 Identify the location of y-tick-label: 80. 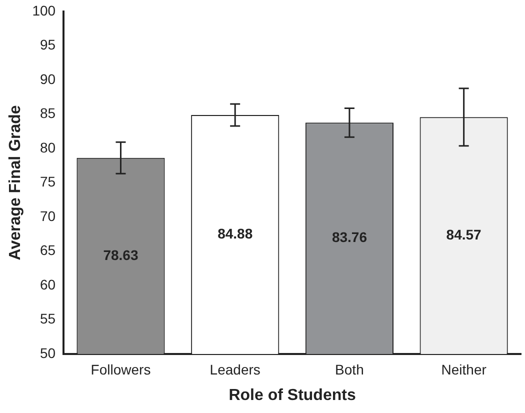
(48, 147).